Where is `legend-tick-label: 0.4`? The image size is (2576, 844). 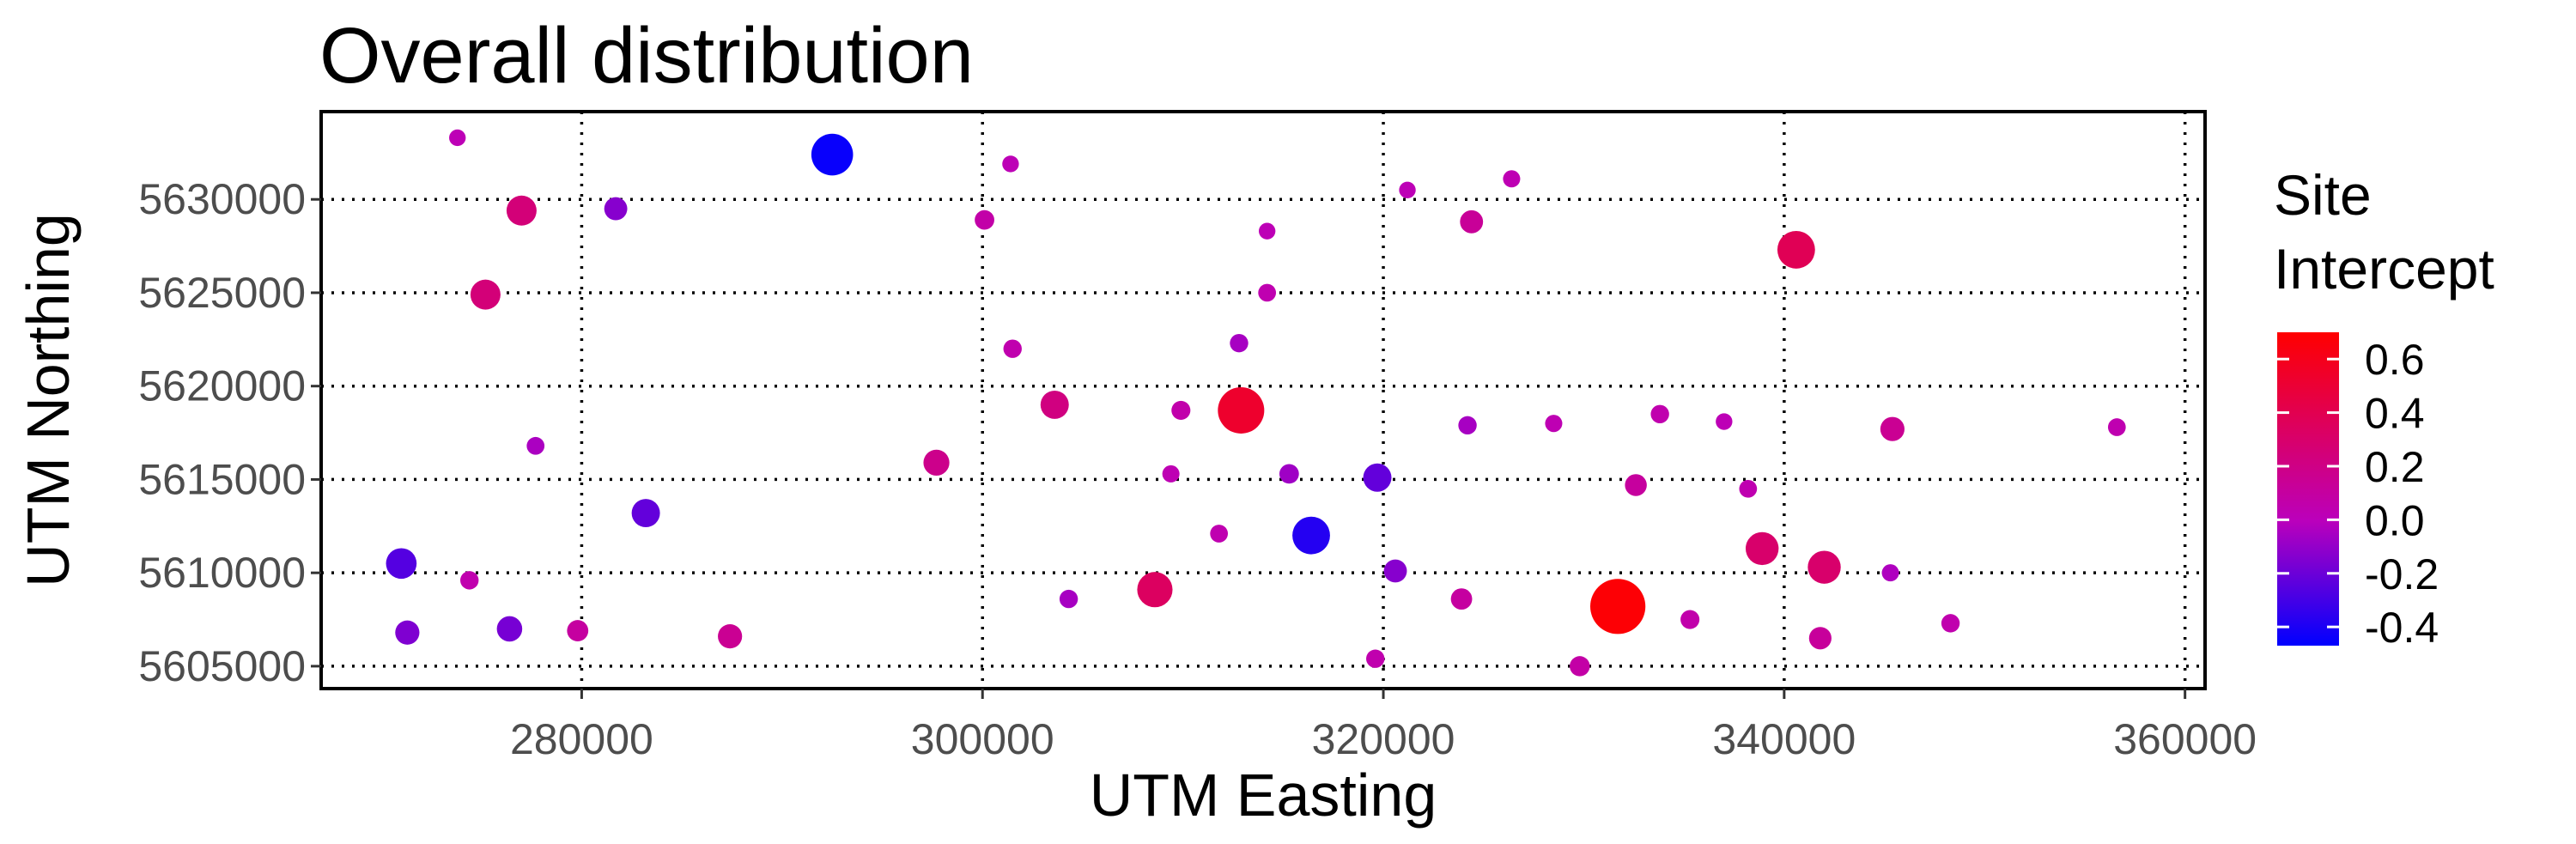
legend-tick-label: 0.4 is located at coordinates (2395, 414).